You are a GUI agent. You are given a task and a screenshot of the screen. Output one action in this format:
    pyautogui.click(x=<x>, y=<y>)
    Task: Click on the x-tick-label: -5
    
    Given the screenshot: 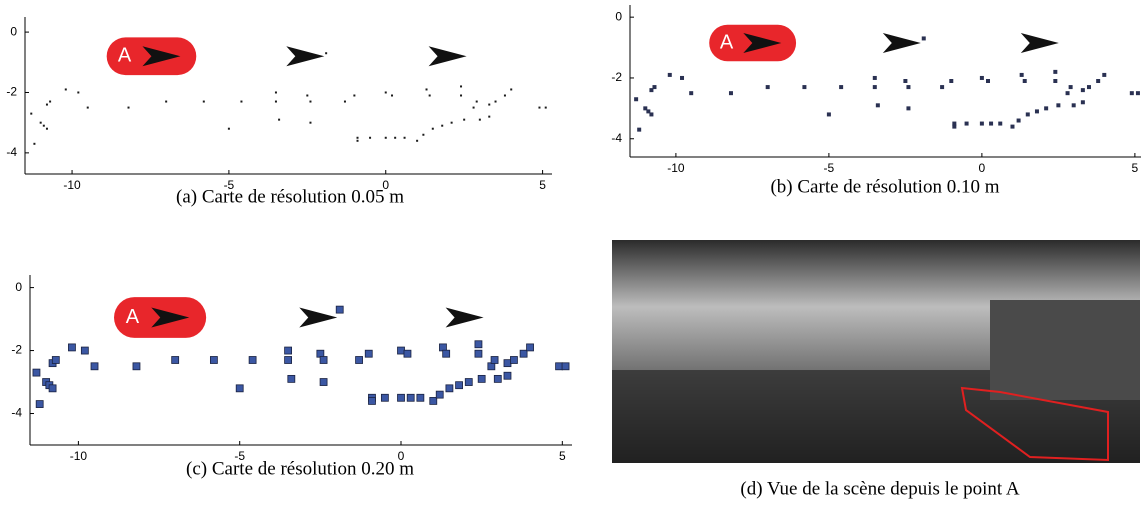 What is the action you would take?
    pyautogui.click(x=229, y=185)
    